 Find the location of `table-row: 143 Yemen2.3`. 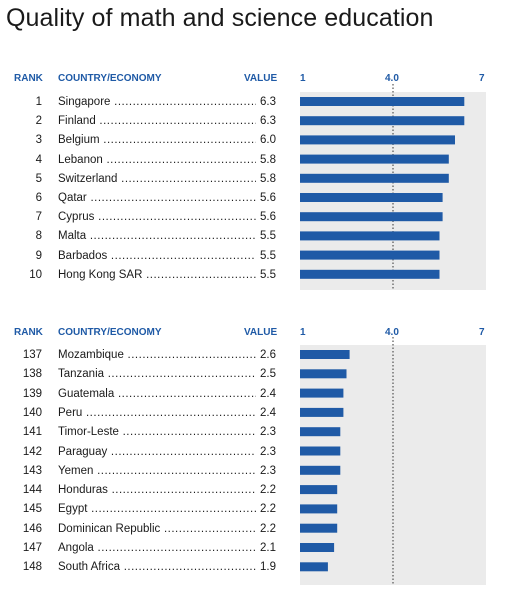

table-row: 143 Yemen2.3 is located at coordinates (150, 470).